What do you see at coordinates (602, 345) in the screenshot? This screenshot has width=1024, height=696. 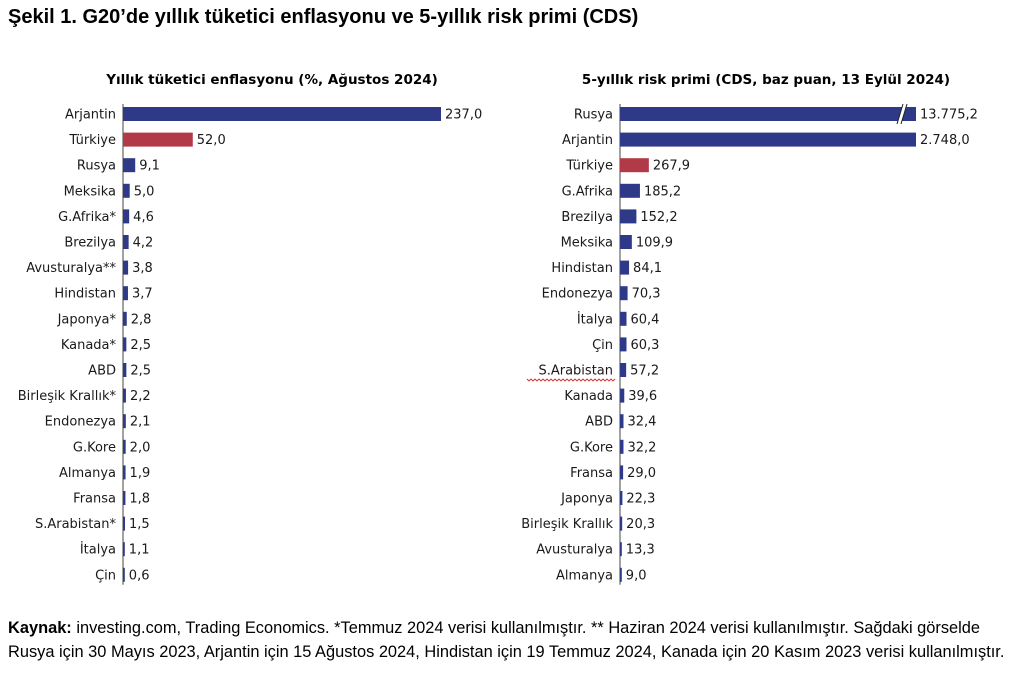 I see `right-category-label: Çin` at bounding box center [602, 345].